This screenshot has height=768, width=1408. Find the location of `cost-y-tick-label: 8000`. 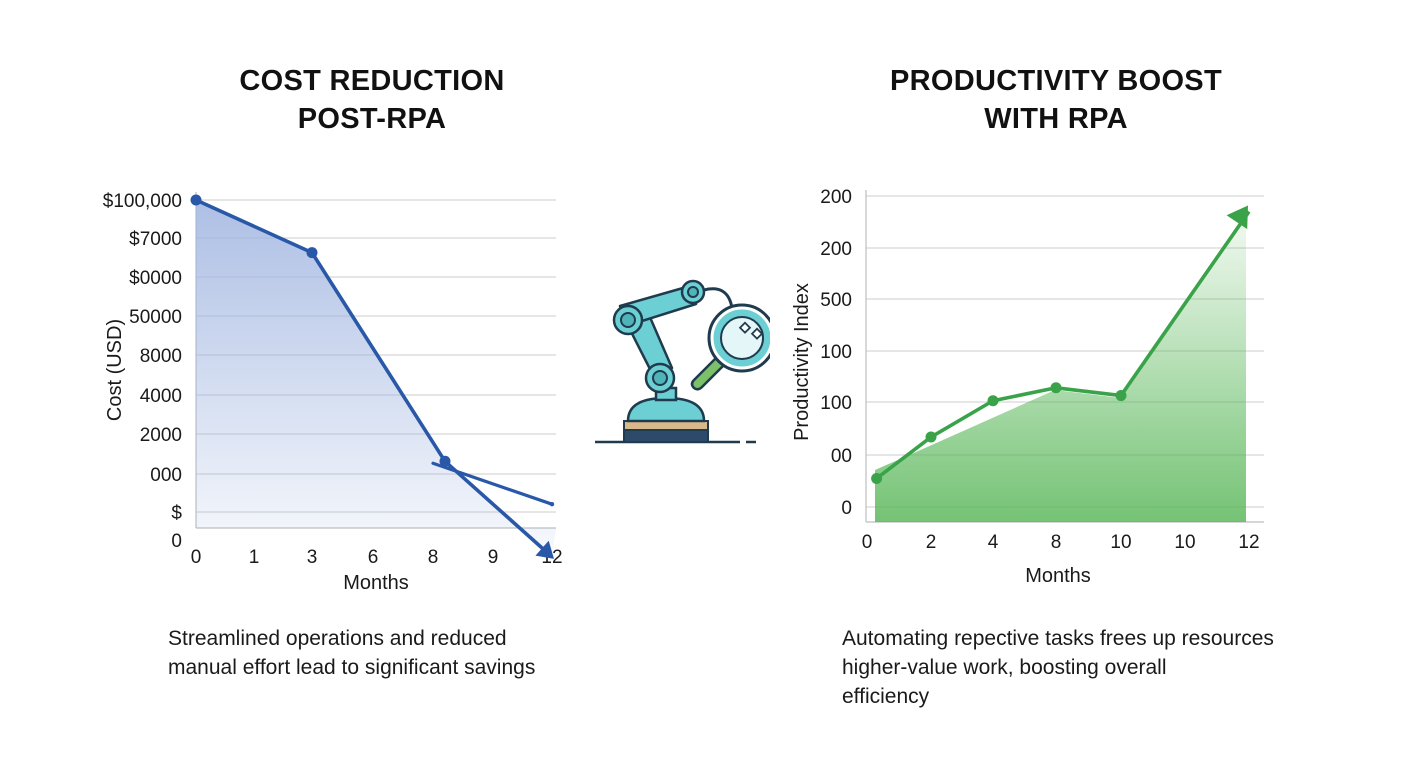

cost-y-tick-label: 8000 is located at coordinates (161, 356).